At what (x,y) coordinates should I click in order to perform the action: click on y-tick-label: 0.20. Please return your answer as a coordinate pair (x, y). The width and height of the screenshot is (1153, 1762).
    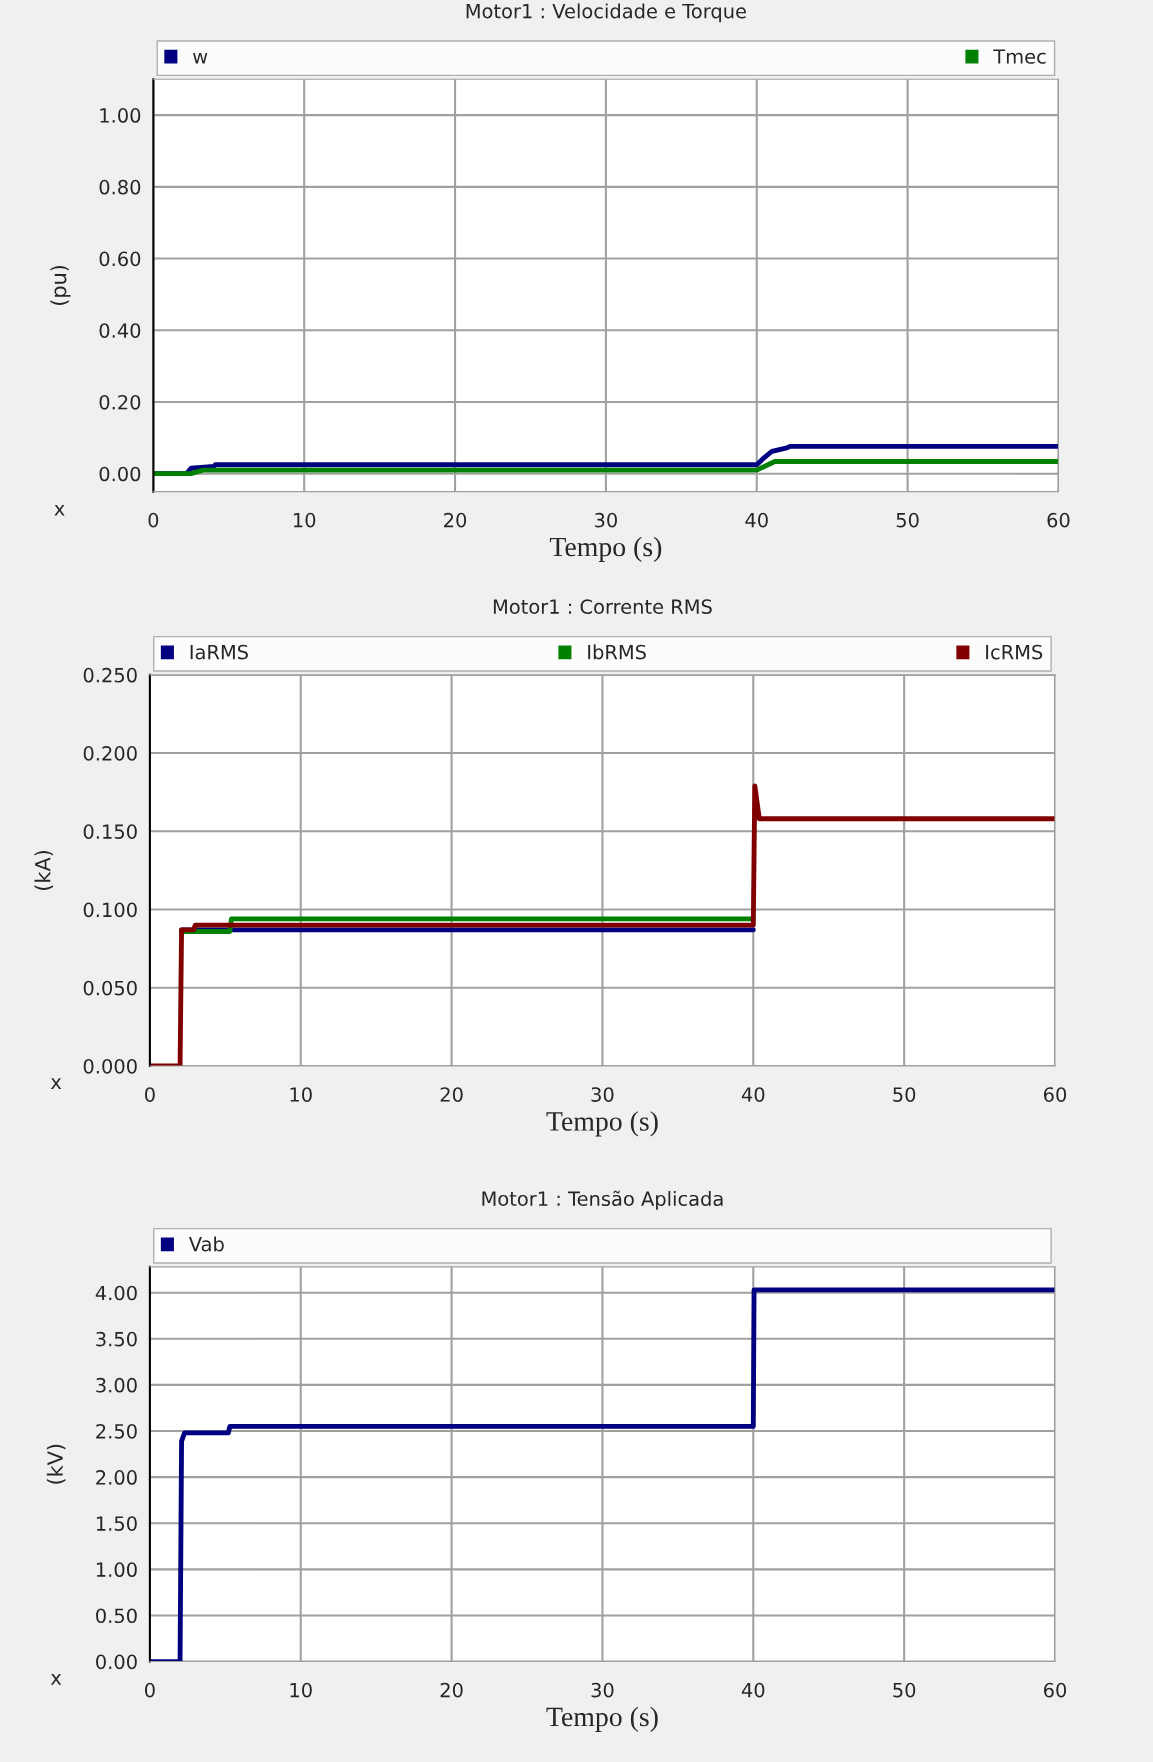
    Looking at the image, I should click on (120, 402).